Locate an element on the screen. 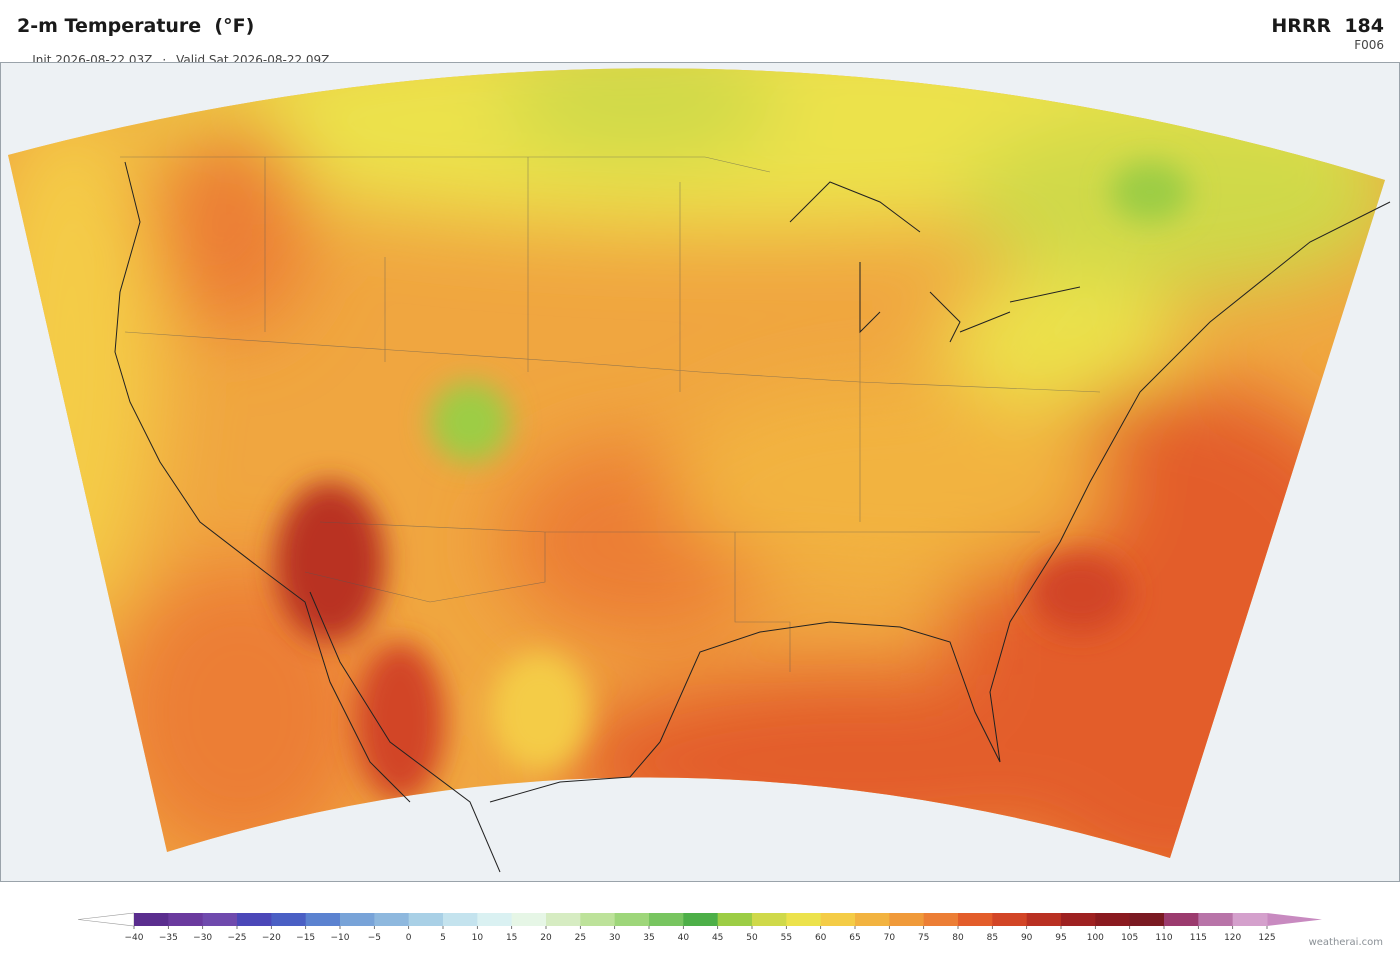 This screenshot has width=1400, height=956. tick-label: 15 is located at coordinates (511, 938).